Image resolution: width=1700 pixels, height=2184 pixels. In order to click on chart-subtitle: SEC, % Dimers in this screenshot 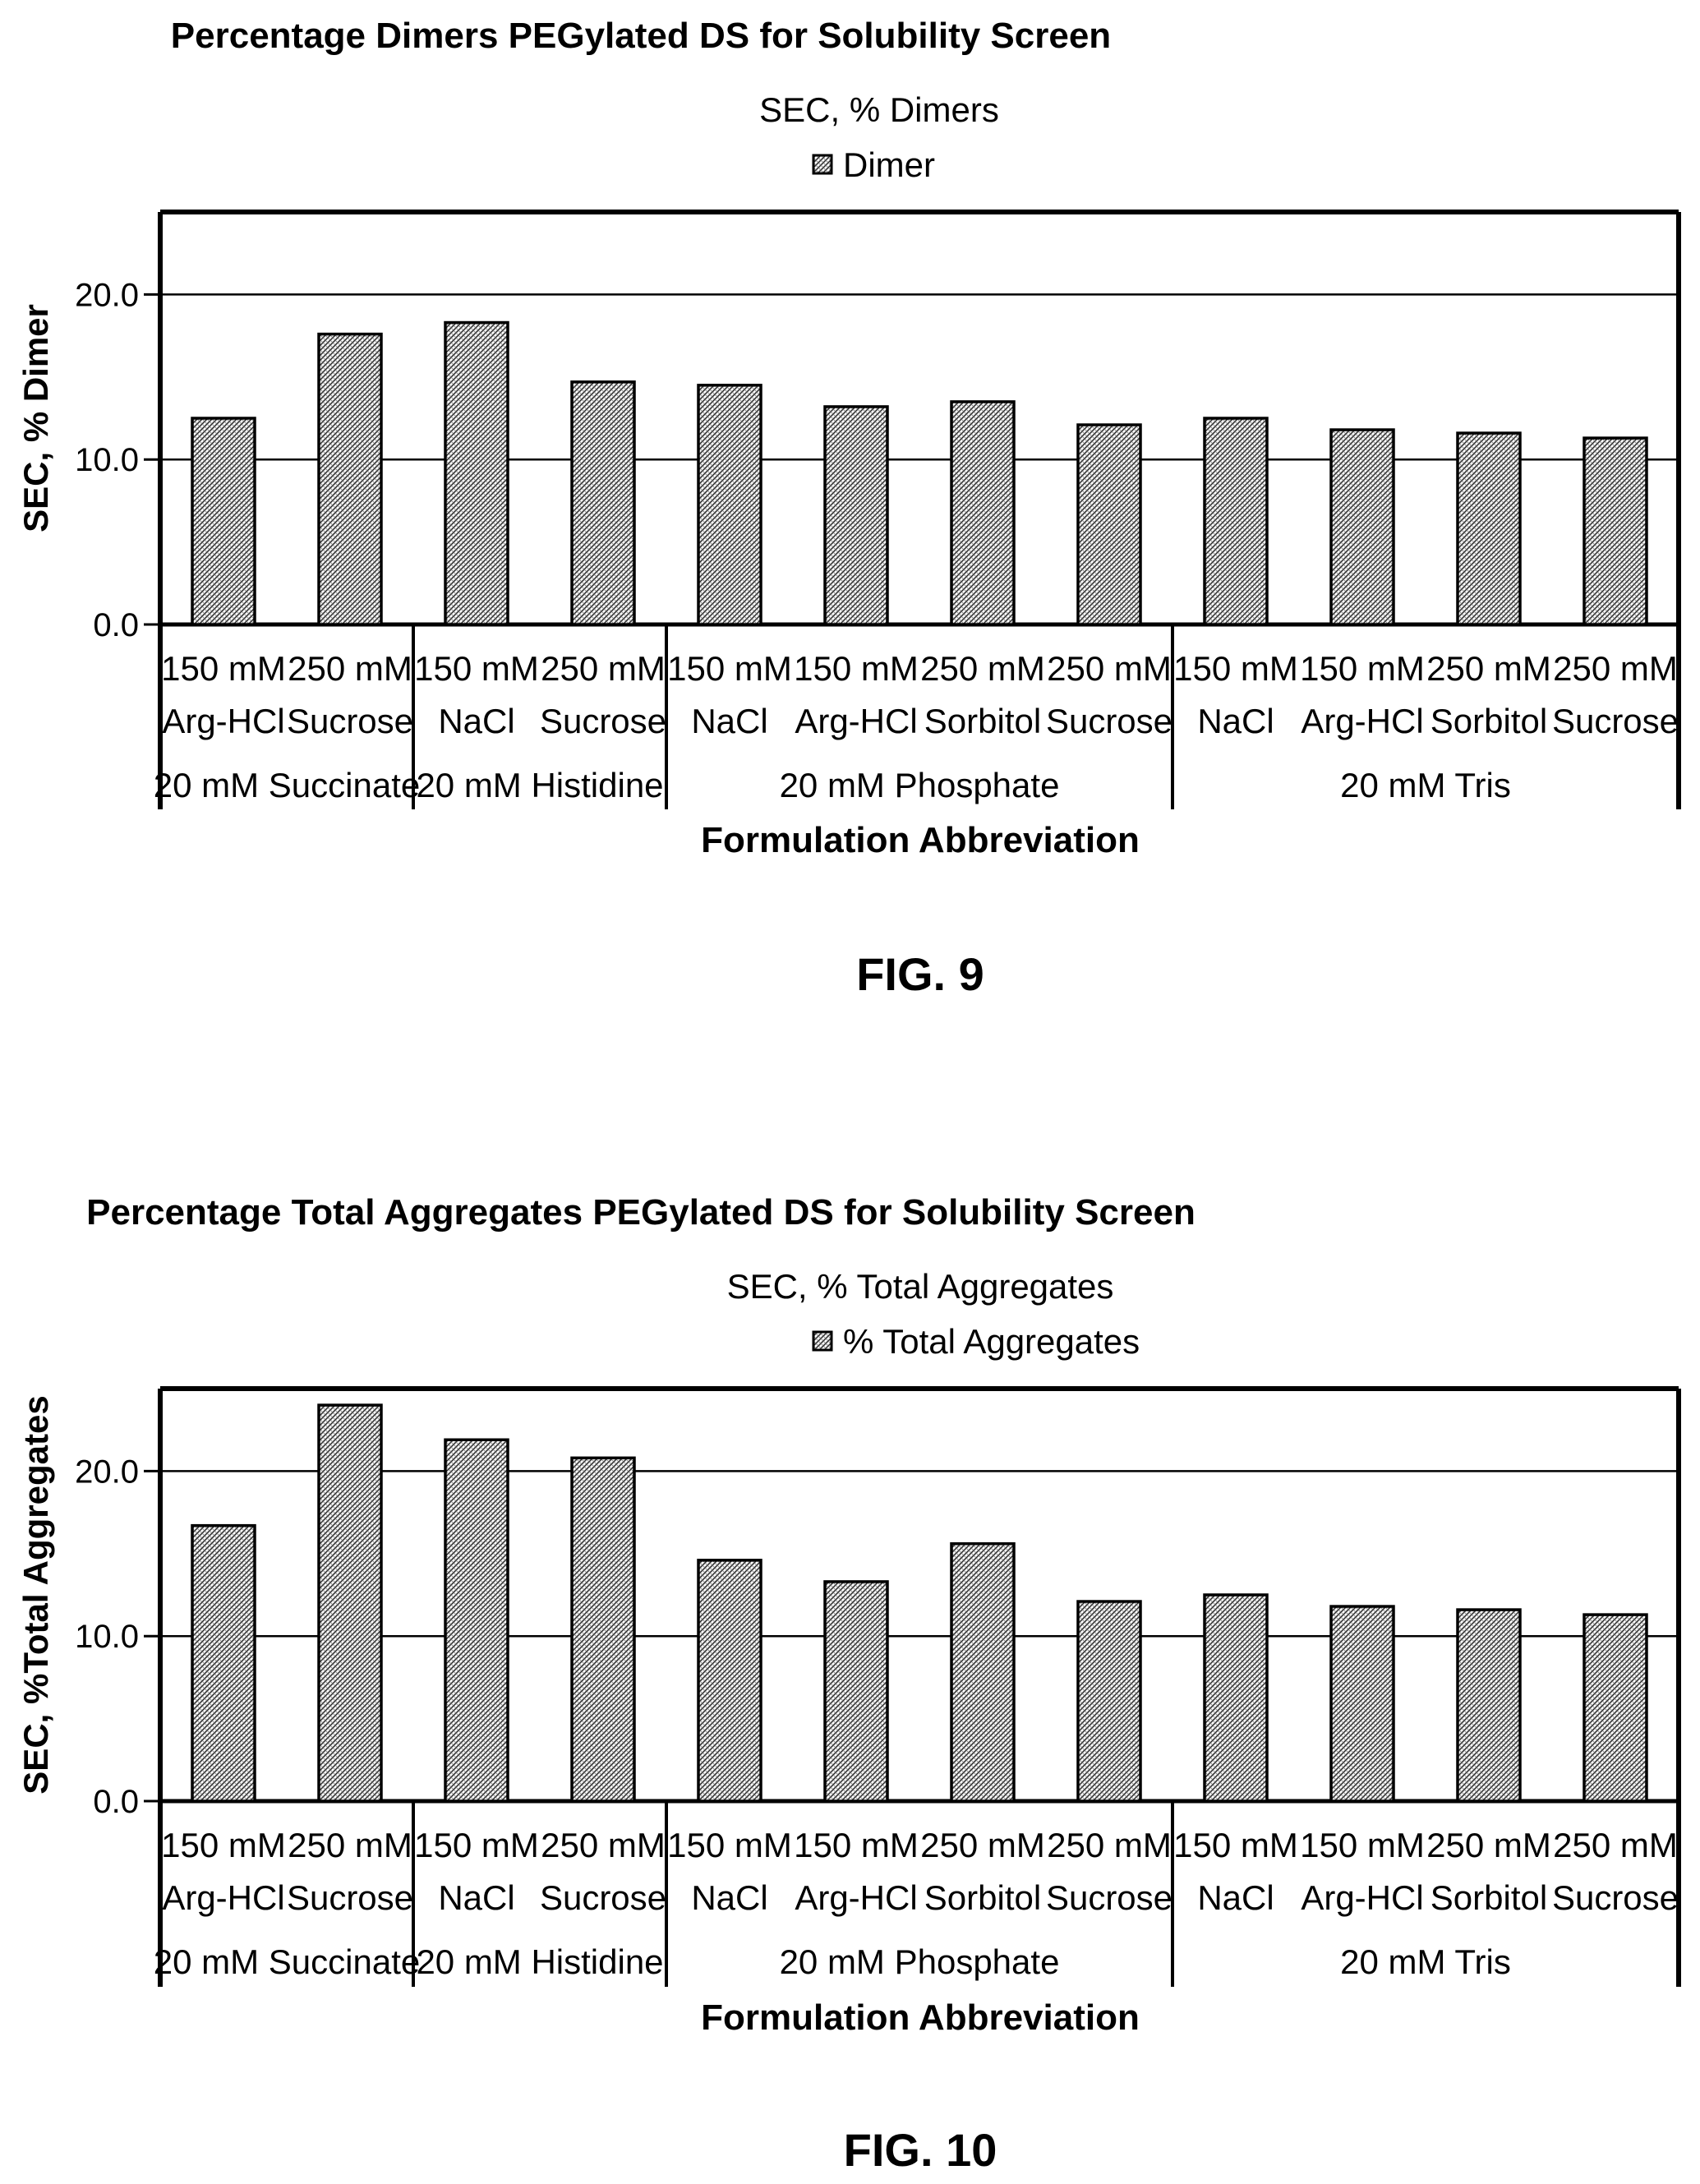, I will do `click(879, 109)`.